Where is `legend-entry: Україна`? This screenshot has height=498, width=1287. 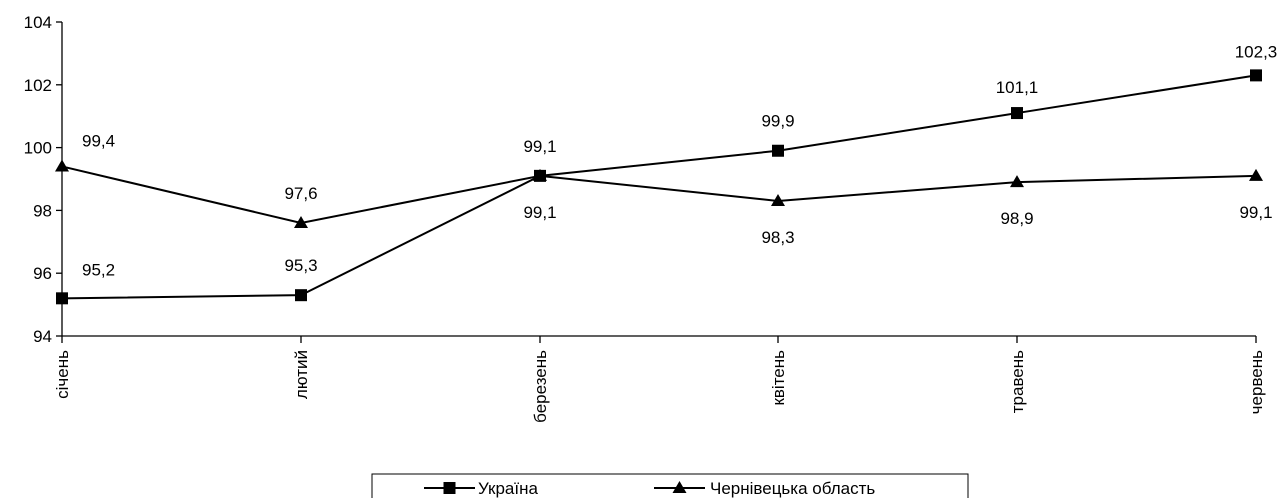 legend-entry: Україна is located at coordinates (508, 488).